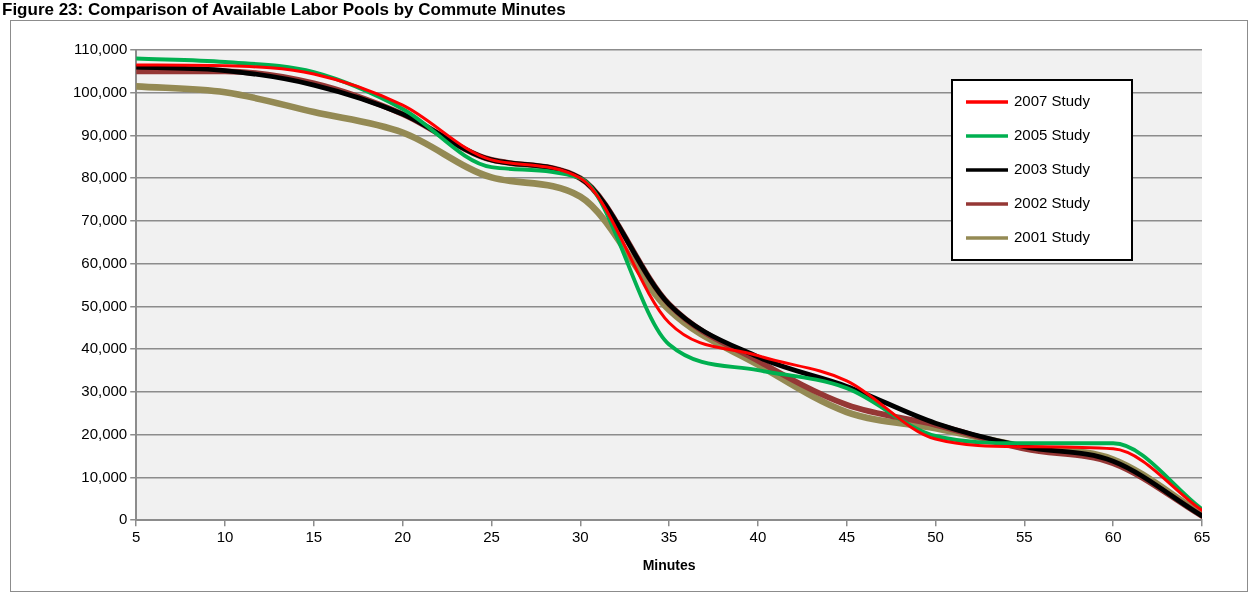  I want to click on x-tick-label: 15, so click(314, 537).